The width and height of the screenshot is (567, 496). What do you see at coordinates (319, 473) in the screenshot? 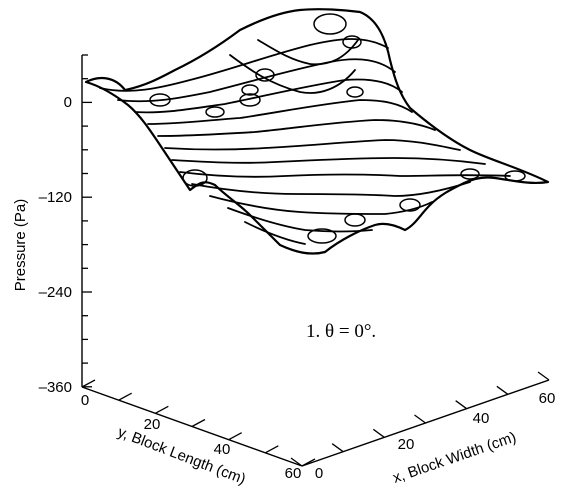
I see `x-tick-label: 0` at bounding box center [319, 473].